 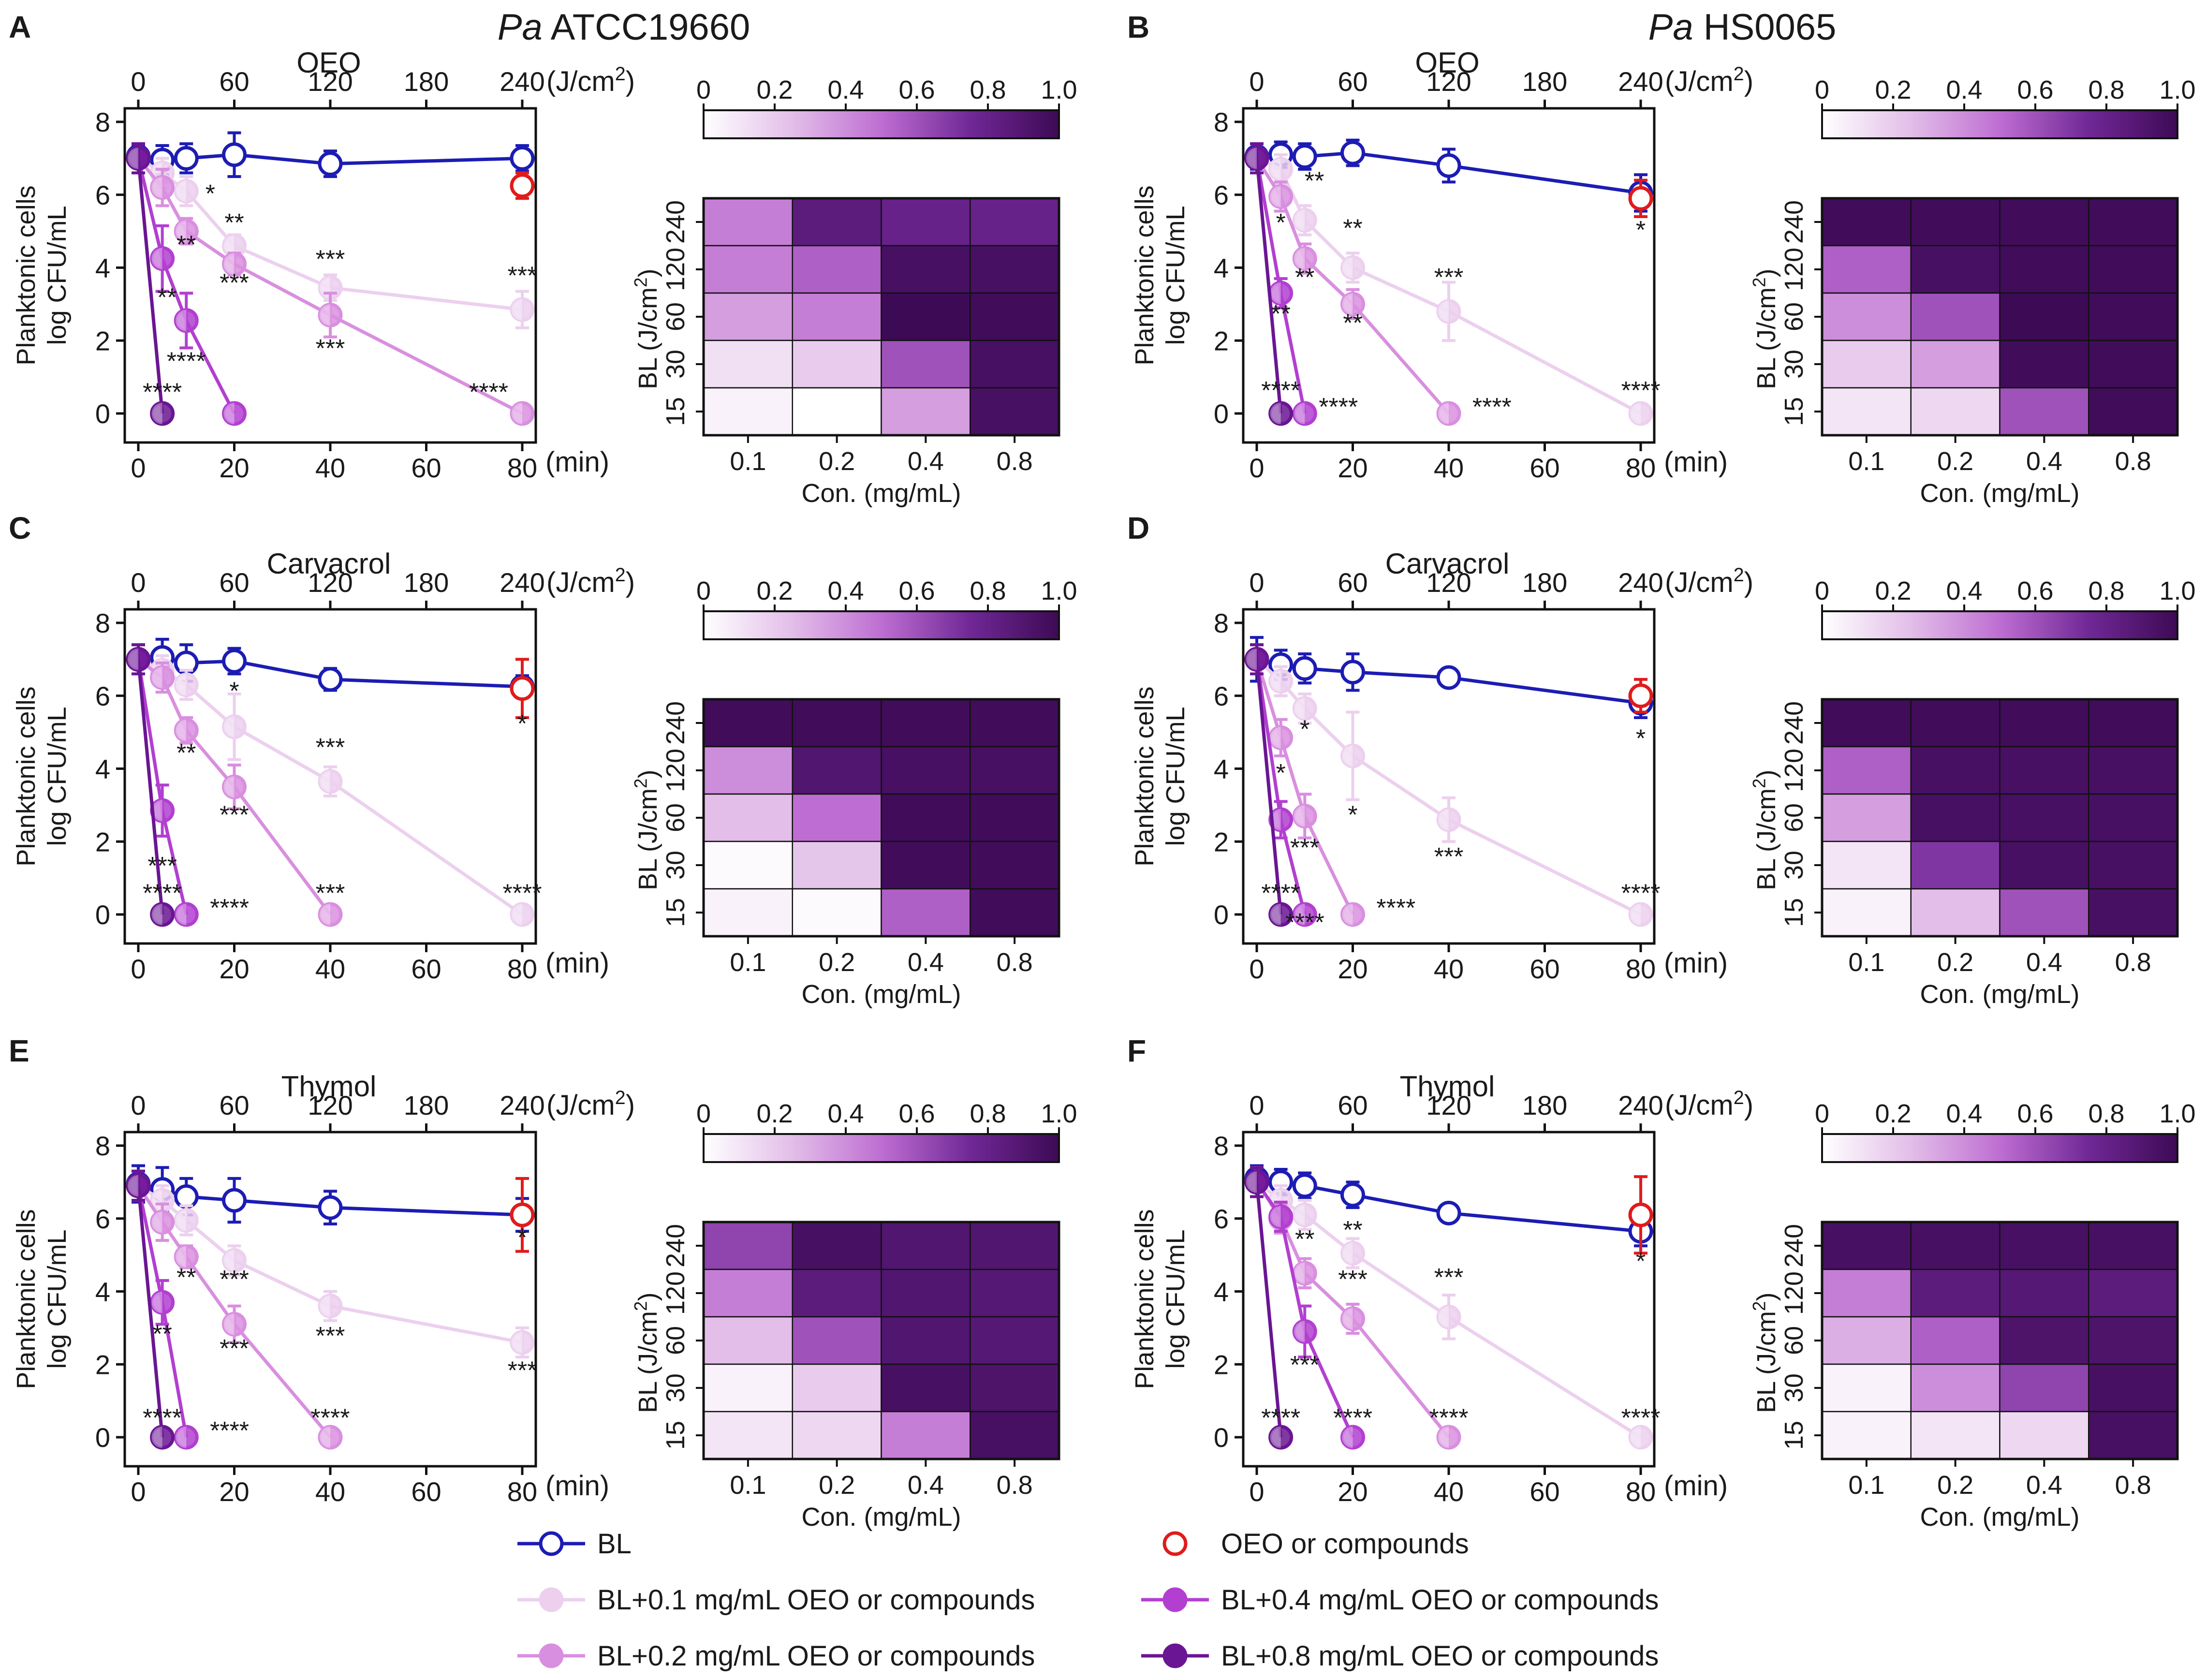 What do you see at coordinates (330, 969) in the screenshot?
I see `x-tick-label: 40` at bounding box center [330, 969].